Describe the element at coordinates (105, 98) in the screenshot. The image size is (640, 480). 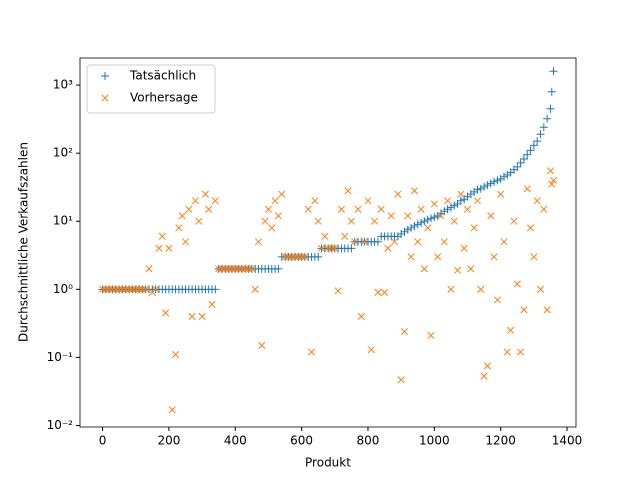
I see `legend-marker` at that location.